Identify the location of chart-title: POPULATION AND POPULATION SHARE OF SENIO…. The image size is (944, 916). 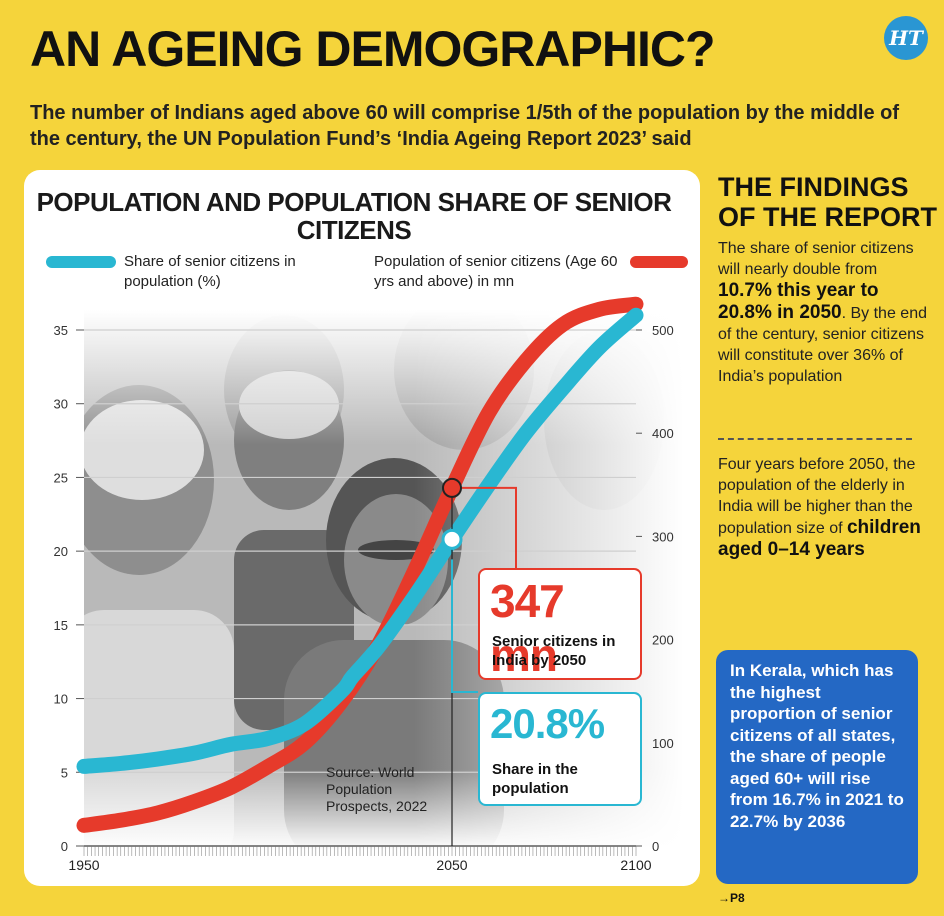
(354, 216).